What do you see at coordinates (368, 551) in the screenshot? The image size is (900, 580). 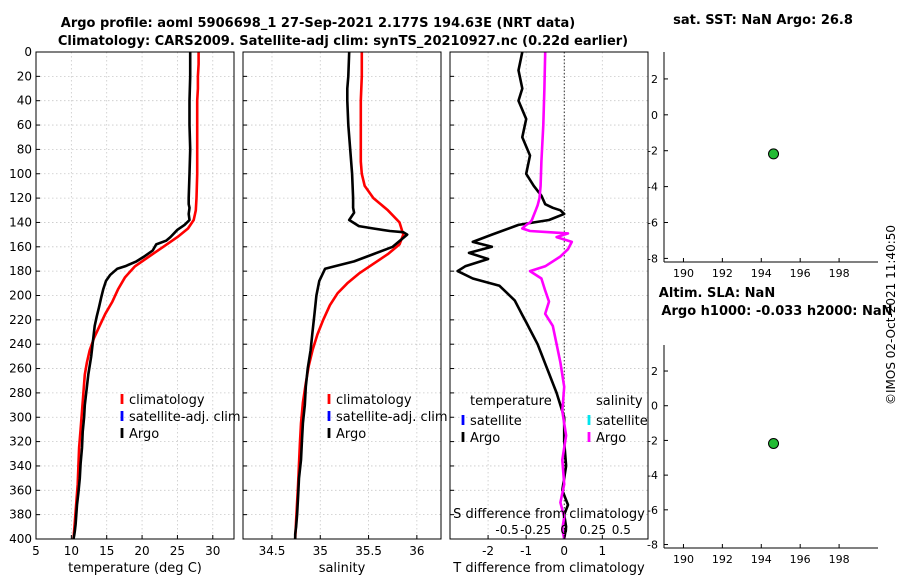 I see `x-tick-label: 35.5` at bounding box center [368, 551].